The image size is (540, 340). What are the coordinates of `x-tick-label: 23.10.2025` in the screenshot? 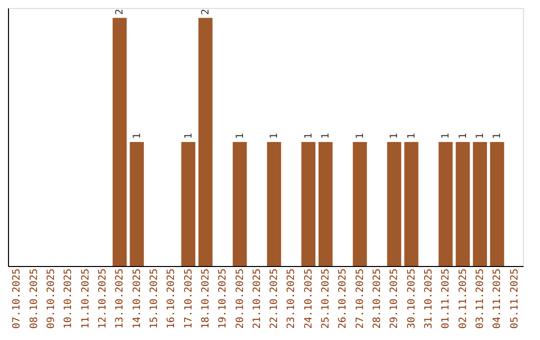 It's located at (292, 298).